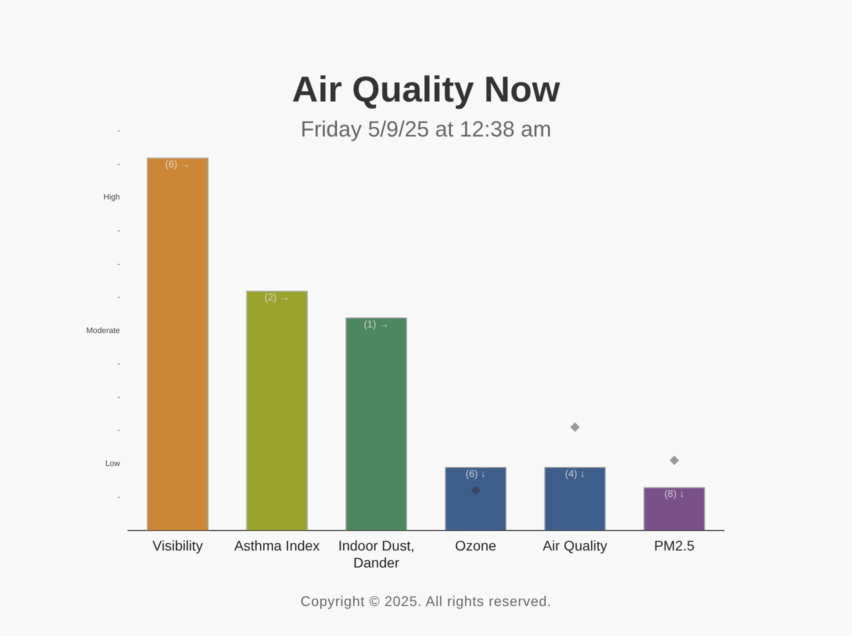 The image size is (852, 636). I want to click on x-tick-label: Visibility, so click(177, 546).